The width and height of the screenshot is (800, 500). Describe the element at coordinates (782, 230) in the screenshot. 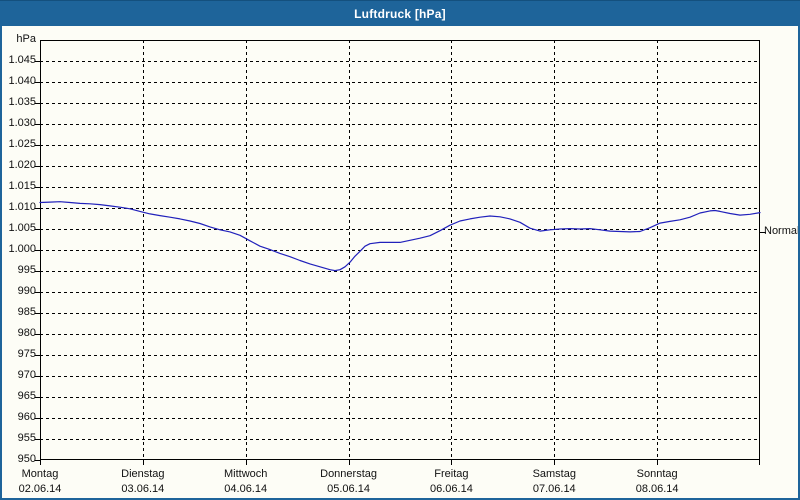

I see `normal-marker-label: Normal` at that location.